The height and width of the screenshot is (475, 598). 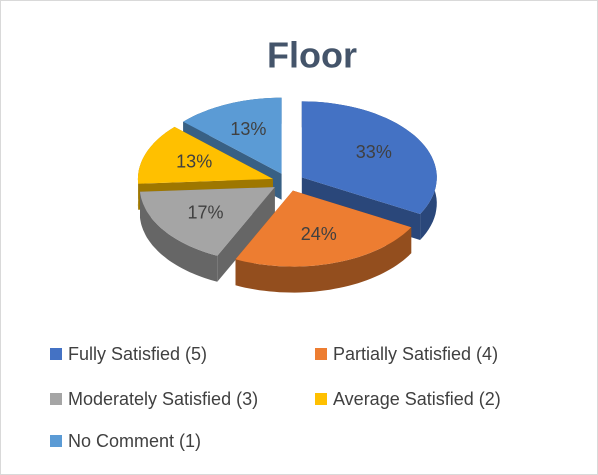 What do you see at coordinates (163, 399) in the screenshot?
I see `legend-label: Moderately Satisfied (3)` at bounding box center [163, 399].